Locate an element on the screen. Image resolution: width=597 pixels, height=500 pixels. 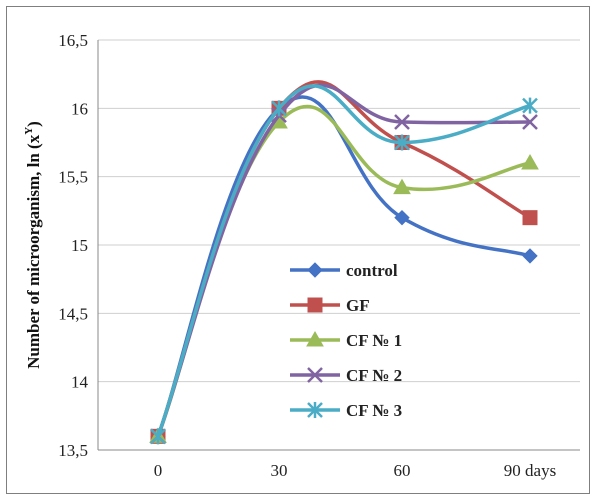
legend-label: GF is located at coordinates (358, 305).